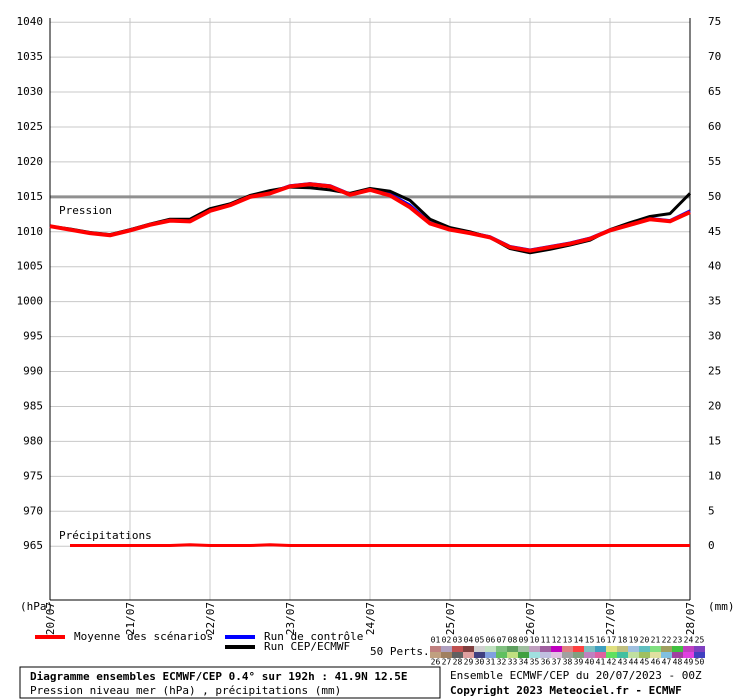  I want to click on y2-tick-label: 60, so click(714, 126).